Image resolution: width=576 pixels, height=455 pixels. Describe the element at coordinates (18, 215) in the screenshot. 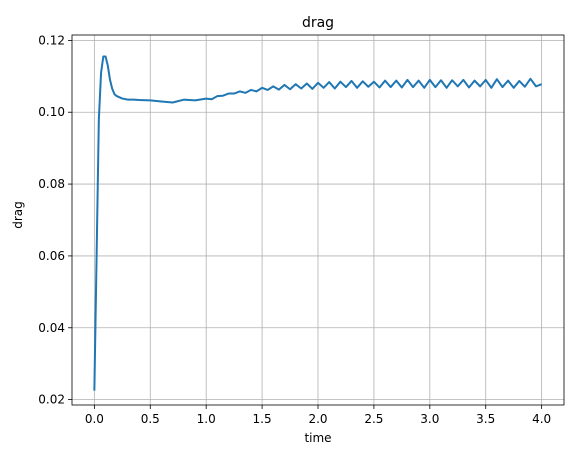

I see `y-axis-label: drag` at that location.